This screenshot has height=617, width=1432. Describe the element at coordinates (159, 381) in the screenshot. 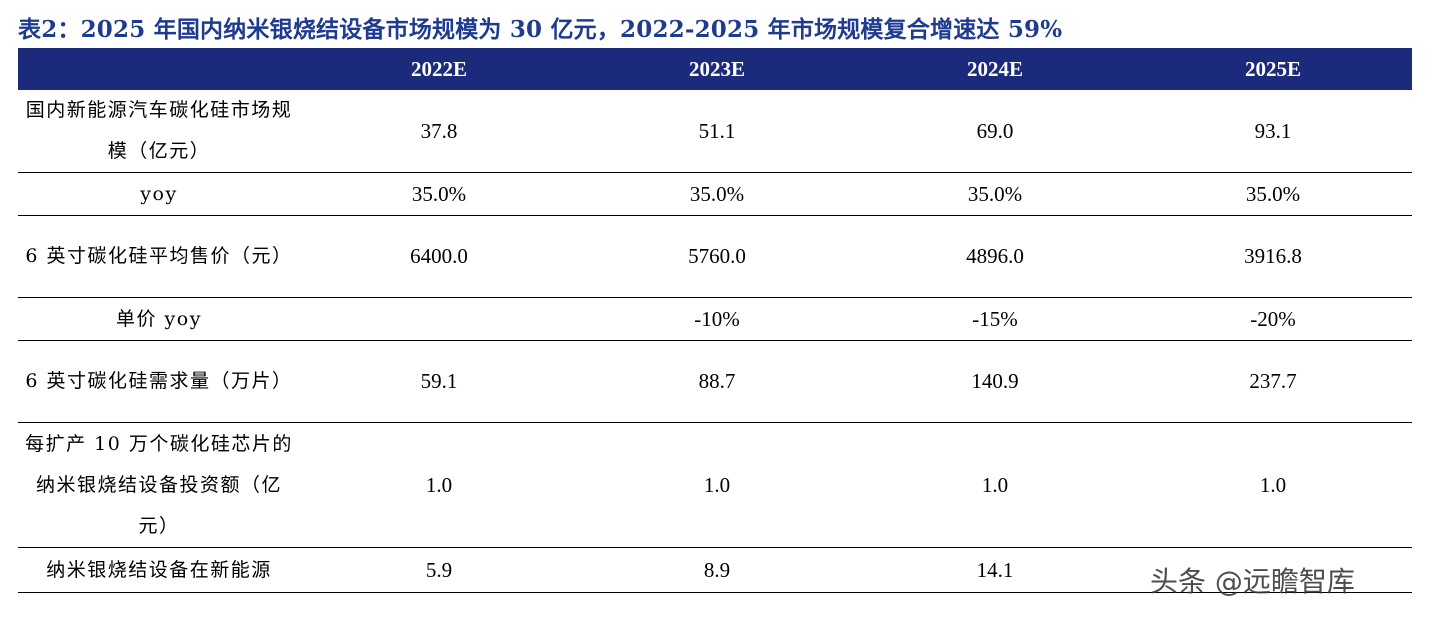

I see `row-label: 6 英寸碳化硅需求量（万片）` at that location.